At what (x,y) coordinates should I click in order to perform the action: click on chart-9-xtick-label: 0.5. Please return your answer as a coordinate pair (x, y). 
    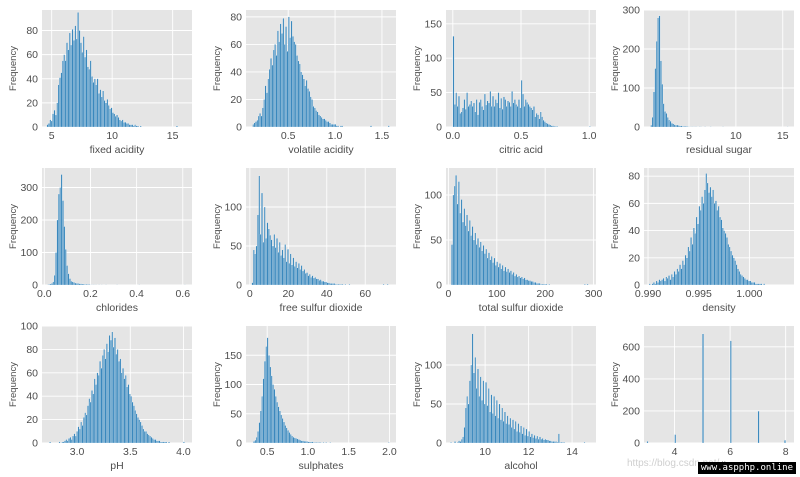
    Looking at the image, I should click on (267, 452).